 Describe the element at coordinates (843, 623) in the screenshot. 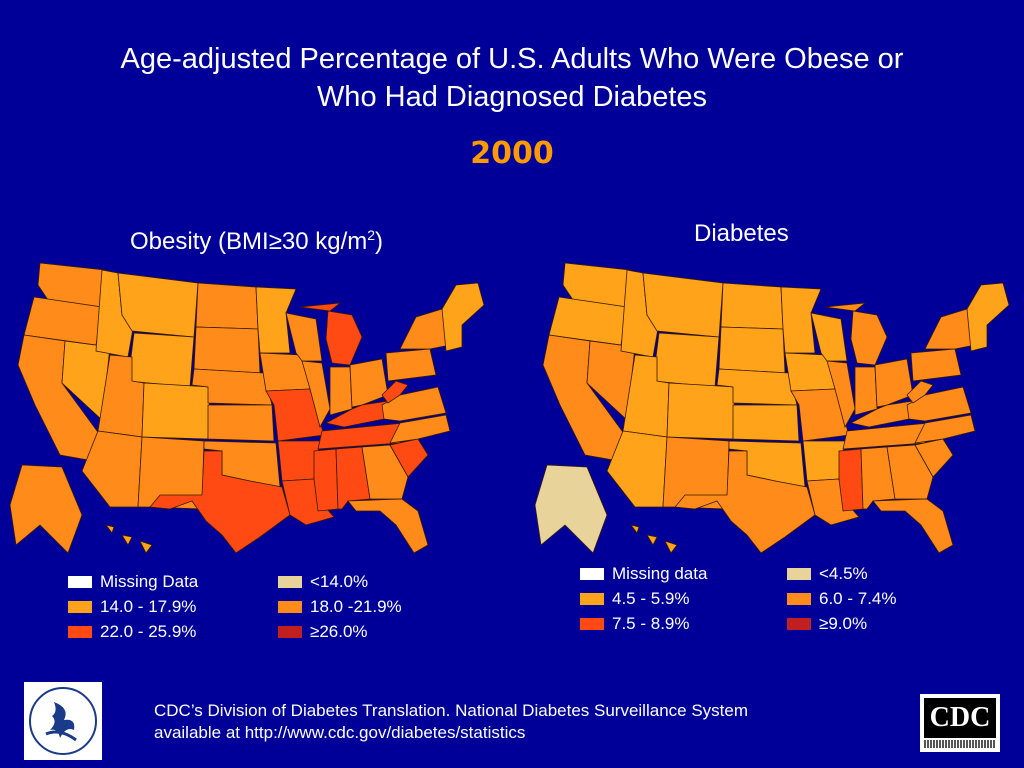

I see `diabetes-legend-label: ≥9.0%` at that location.